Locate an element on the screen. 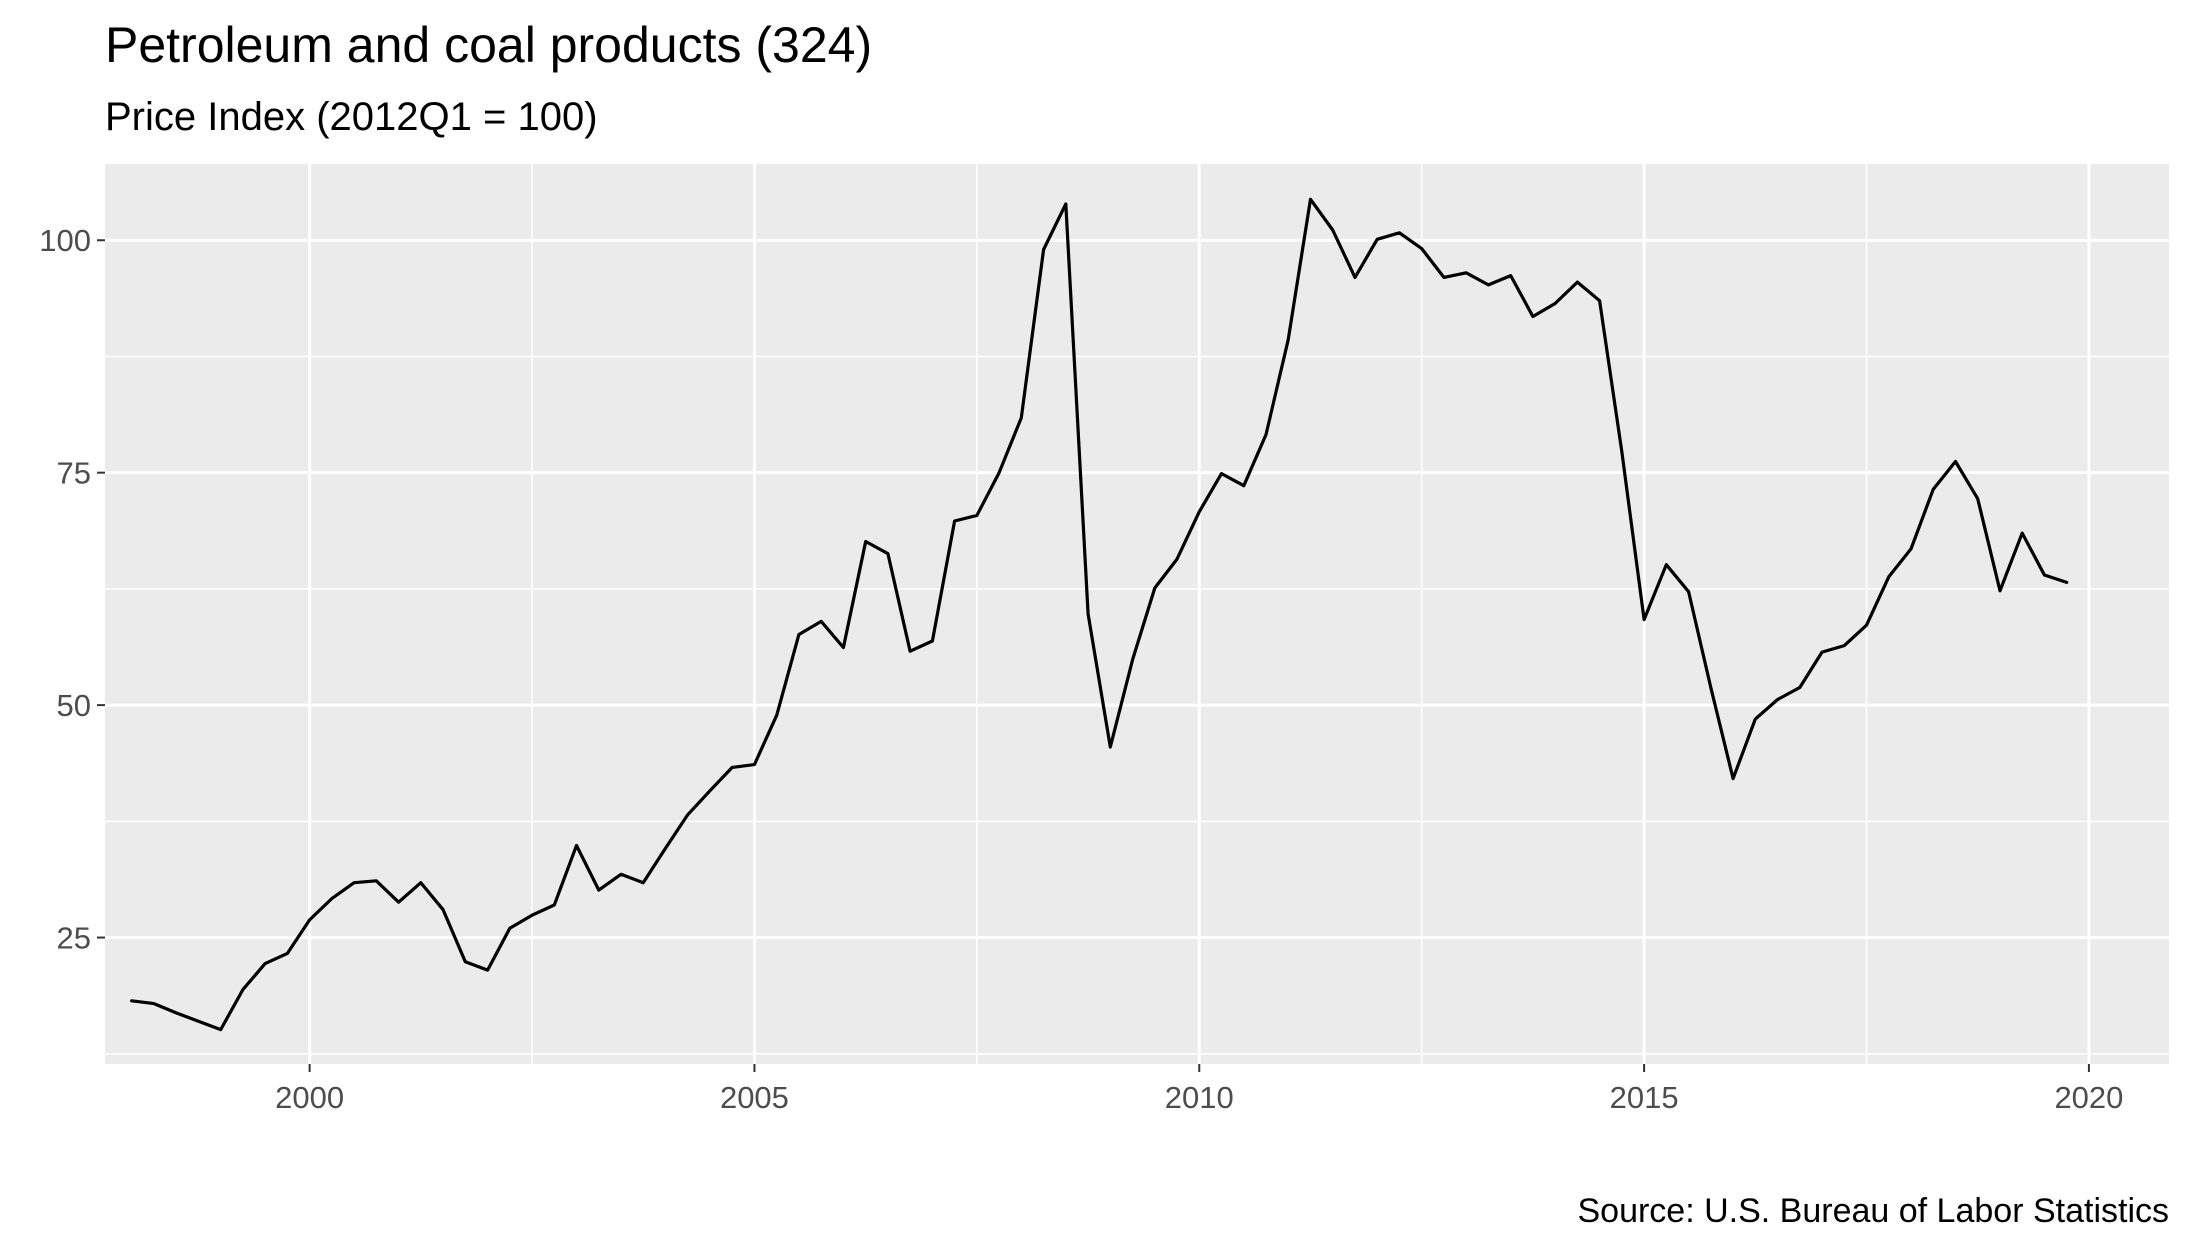  y-tick-label: 75 is located at coordinates (74, 473).